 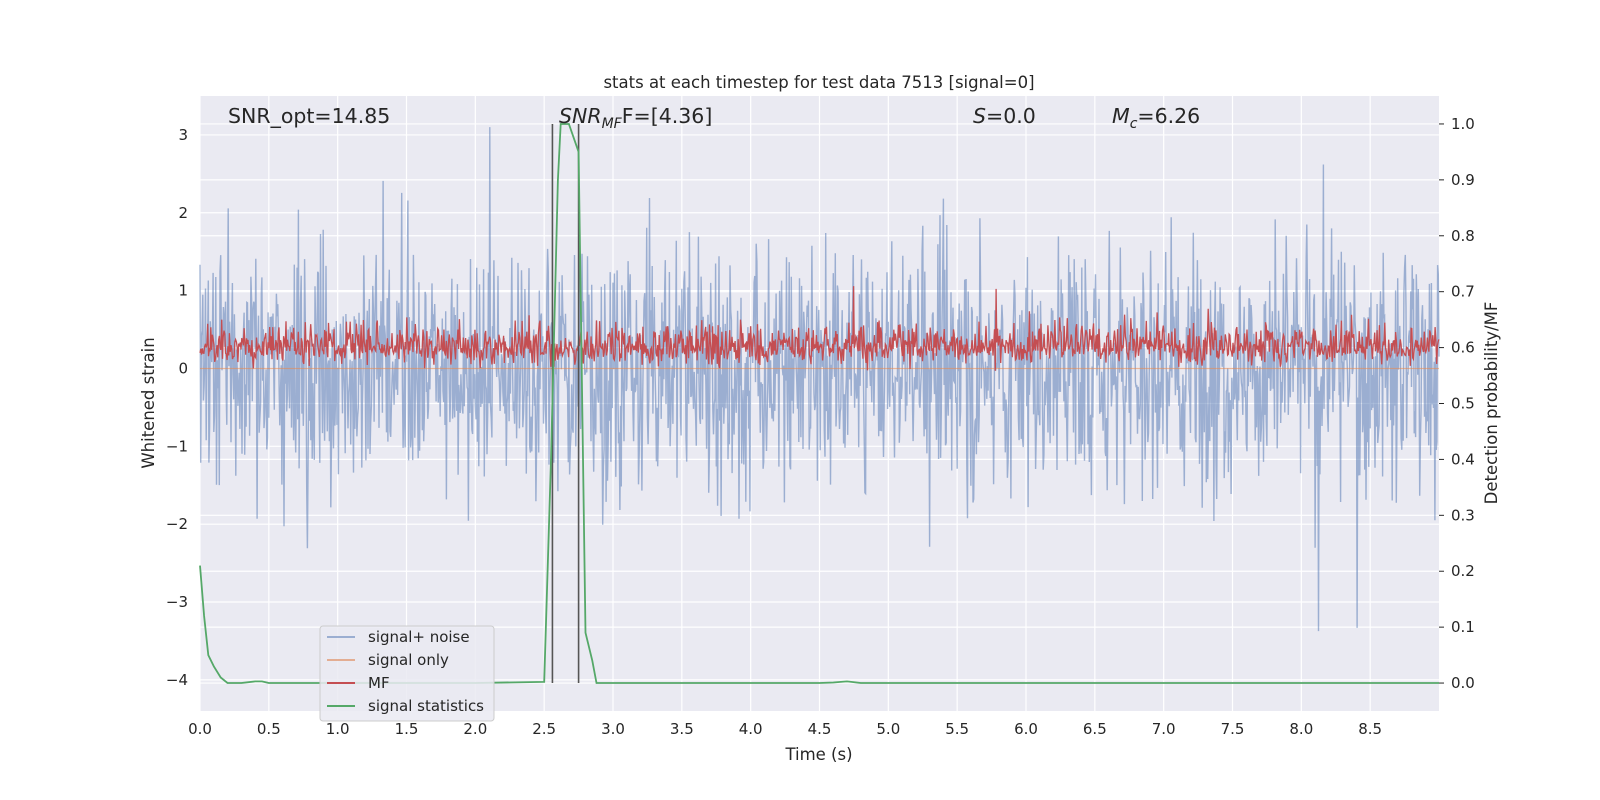 I want to click on x-tick-label: 1.0, so click(x=338, y=729).